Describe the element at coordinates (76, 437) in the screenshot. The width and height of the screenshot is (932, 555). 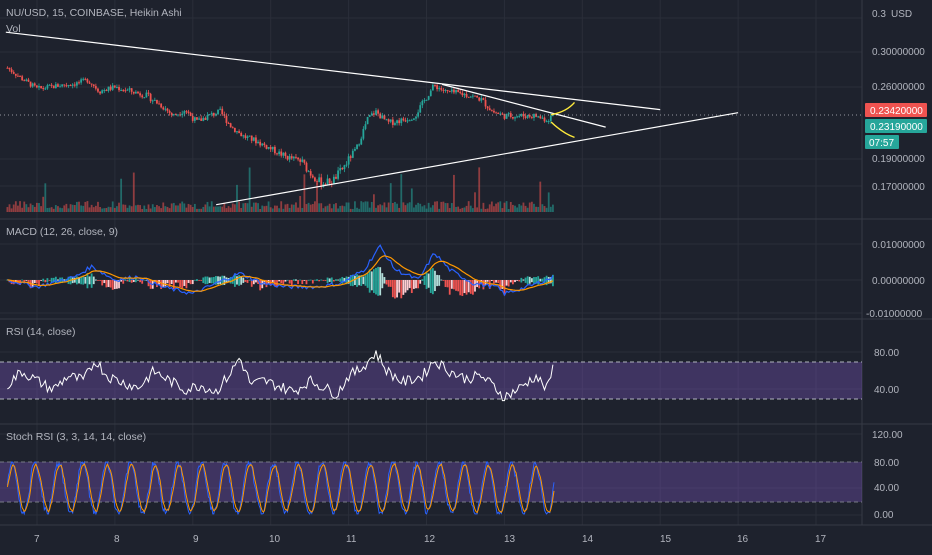
I see `stoch-title: Stoch RSI (3, 3, 14, 14, close)` at that location.